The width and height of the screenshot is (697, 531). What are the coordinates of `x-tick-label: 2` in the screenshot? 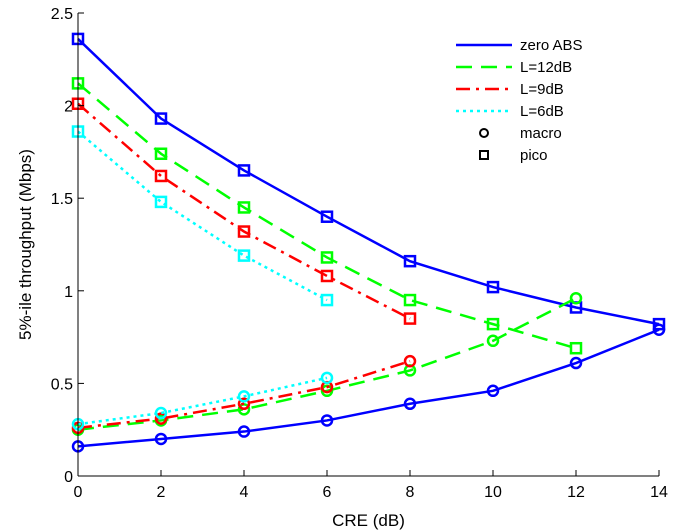 It's located at (161, 492).